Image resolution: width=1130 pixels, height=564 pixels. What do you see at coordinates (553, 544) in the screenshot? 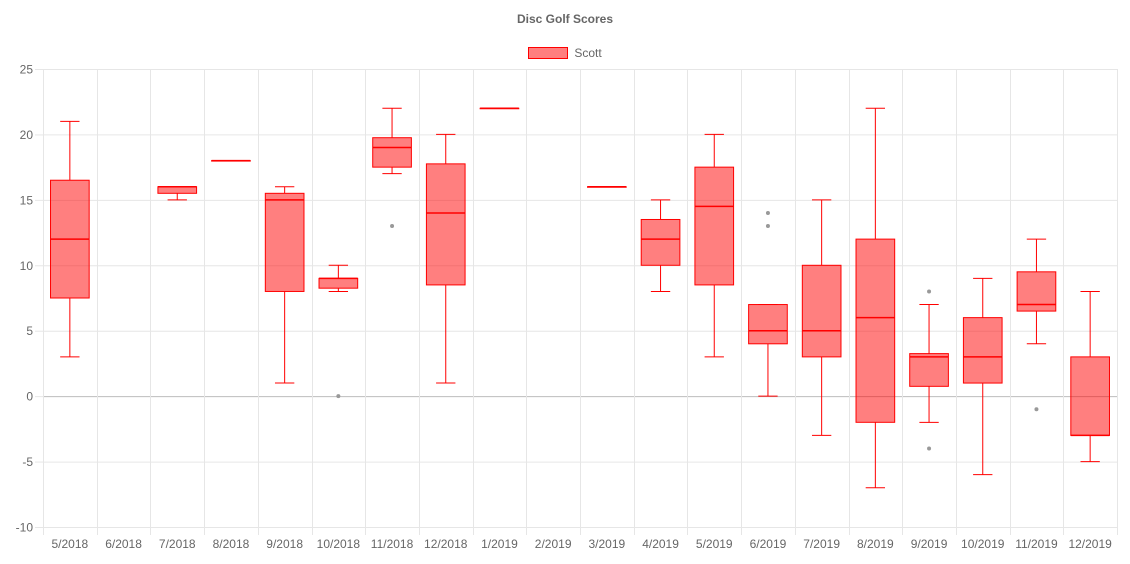
I see `x-tick-label: 2/2019` at bounding box center [553, 544].